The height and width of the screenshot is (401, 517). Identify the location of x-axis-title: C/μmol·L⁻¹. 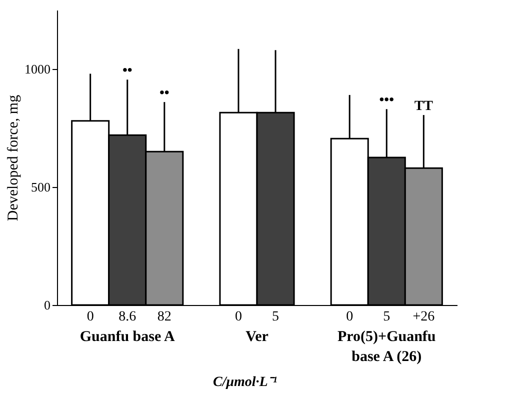
(245, 382).